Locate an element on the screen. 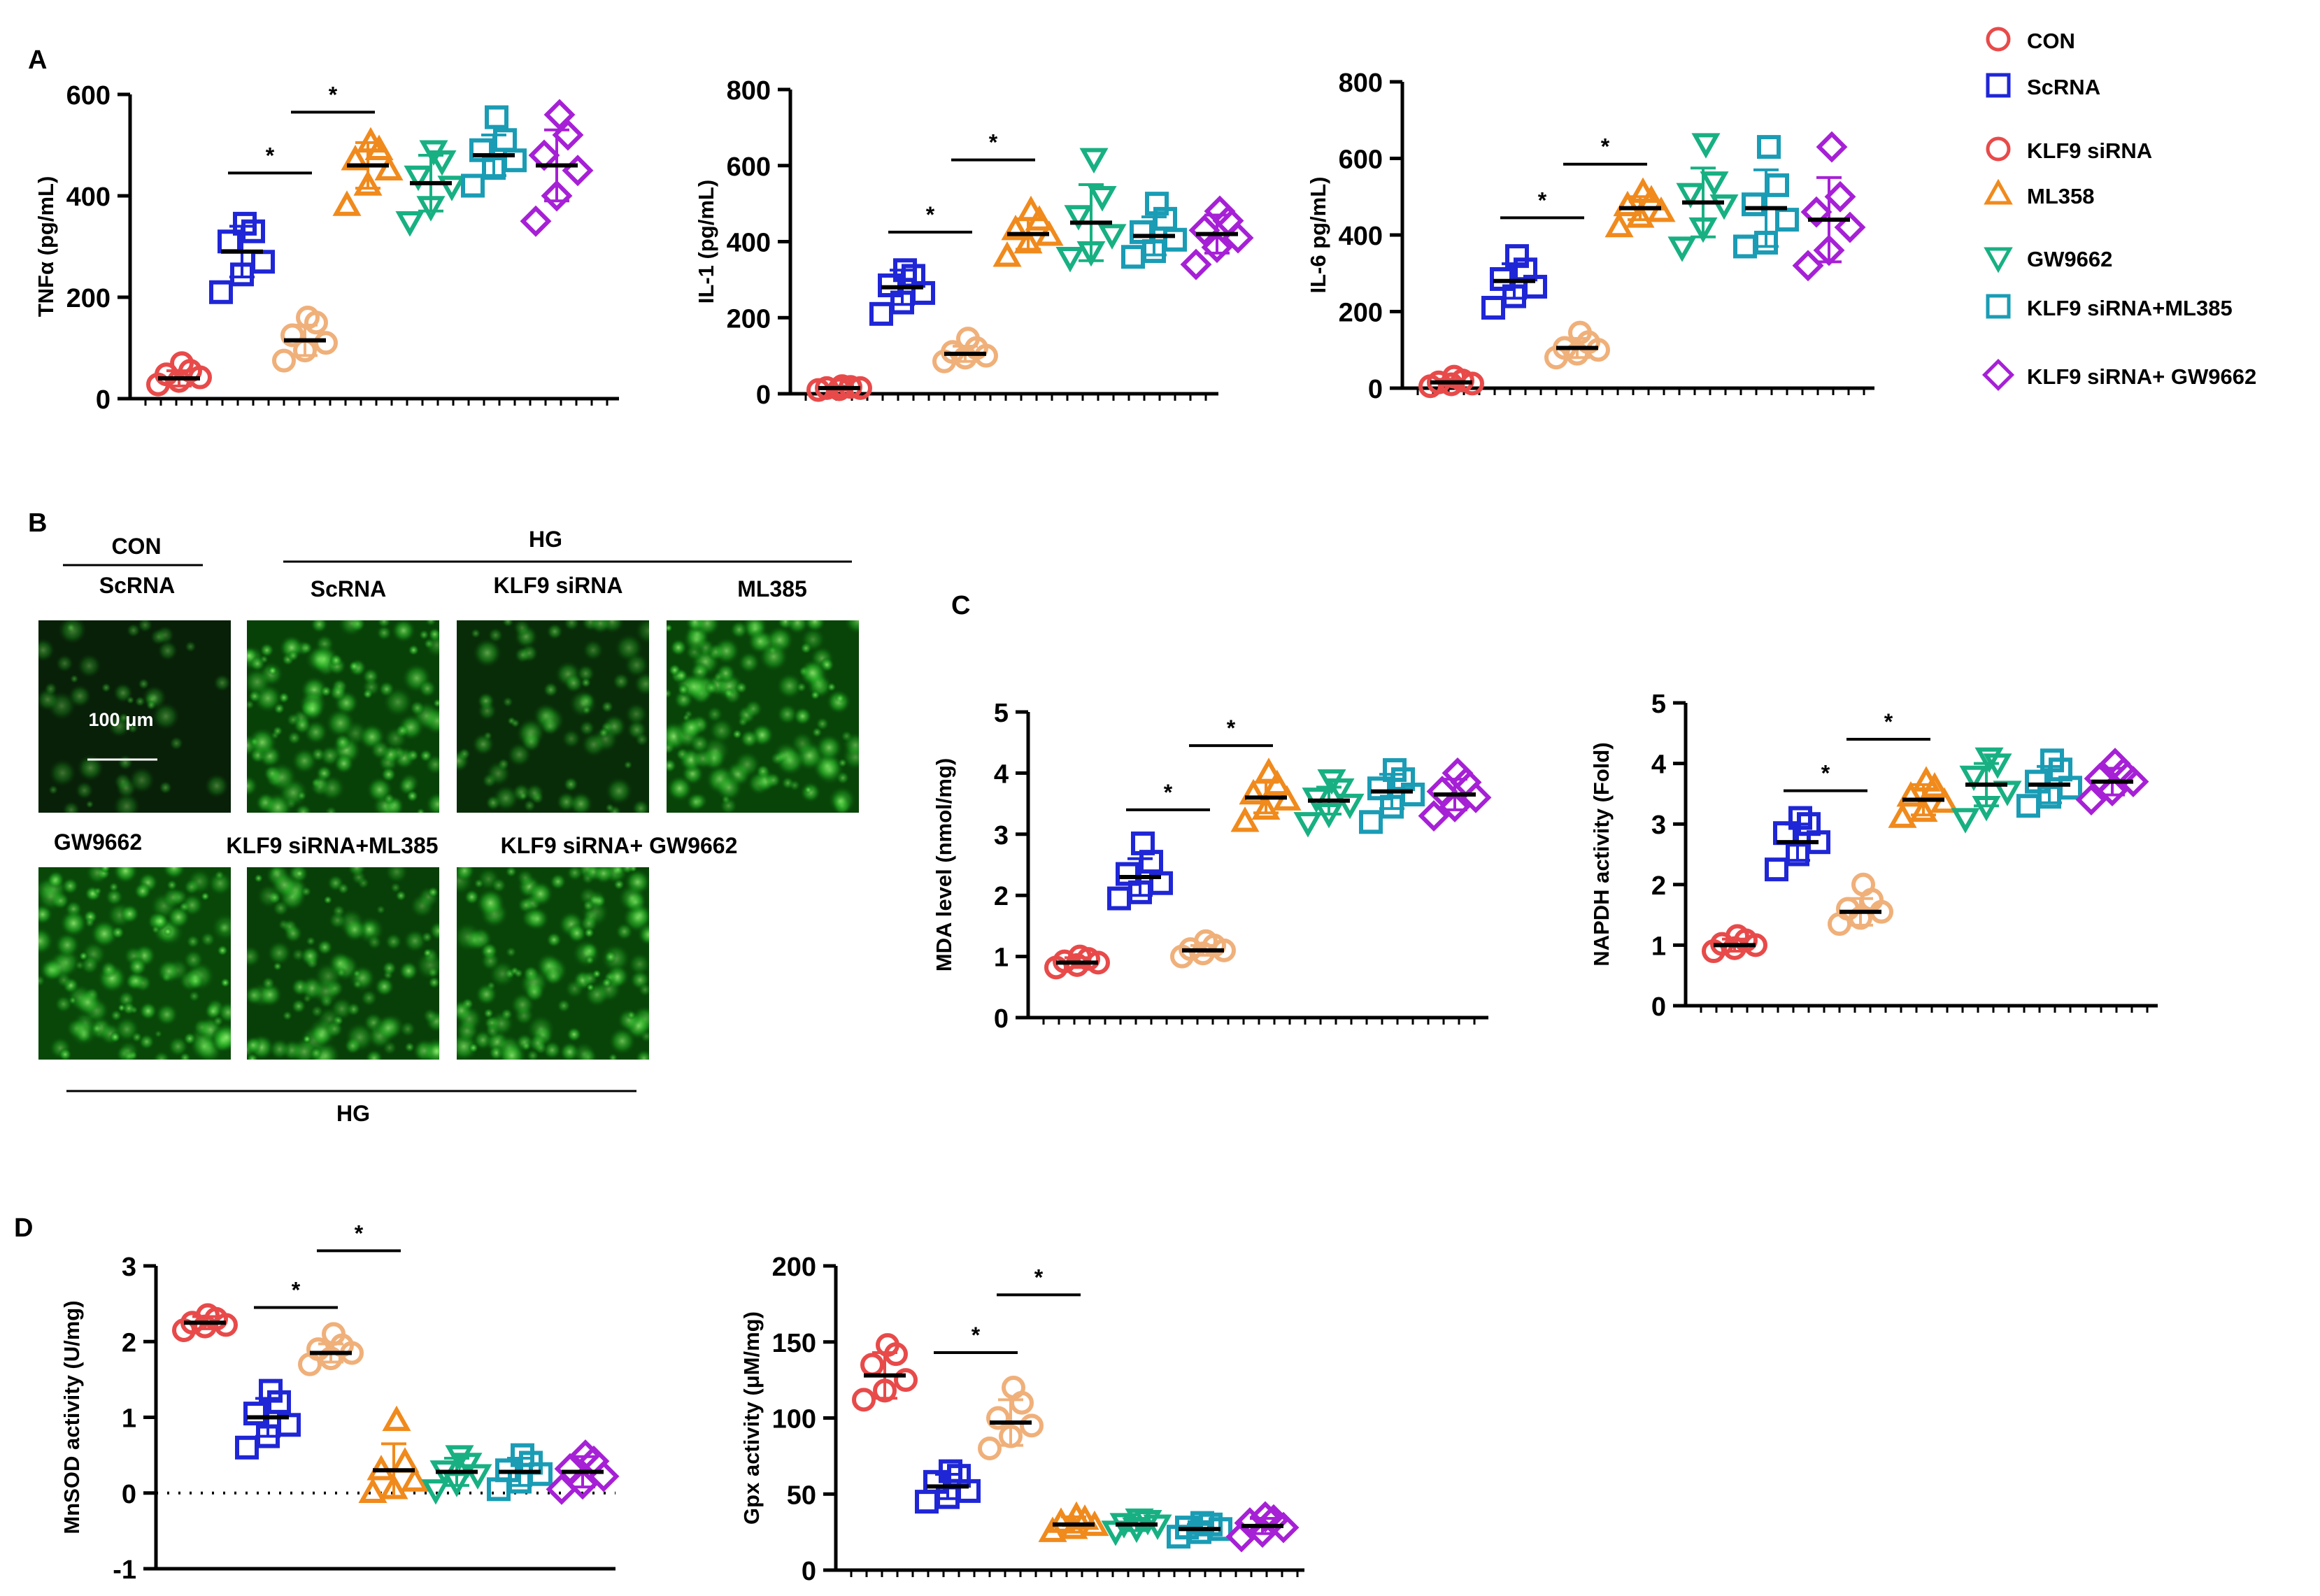 Image resolution: width=2320 pixels, height=1596 pixels. micrograph-con-scrna: 100 μm is located at coordinates (134, 716).